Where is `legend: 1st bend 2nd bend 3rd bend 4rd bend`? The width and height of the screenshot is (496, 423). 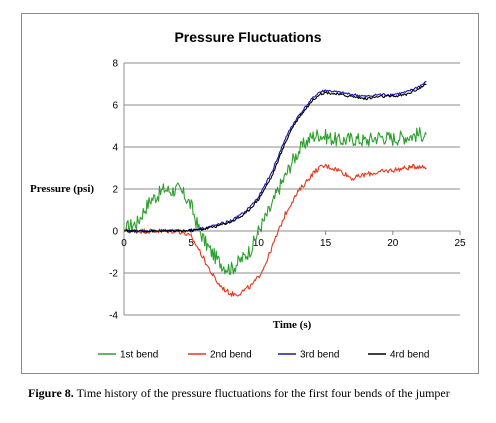
legend: 1st bend 2nd bend 3rd bend 4rd bend is located at coordinates (263, 355).